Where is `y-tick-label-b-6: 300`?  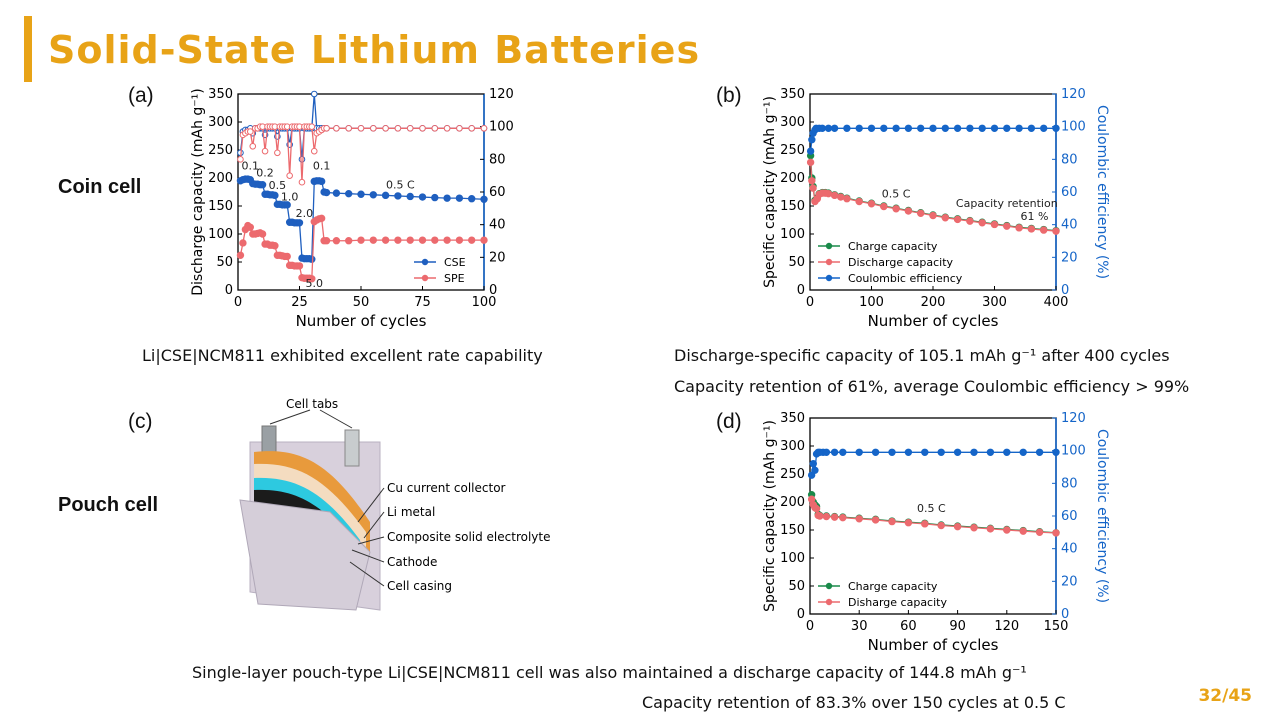 y-tick-label-b-6: 300 is located at coordinates (792, 122).